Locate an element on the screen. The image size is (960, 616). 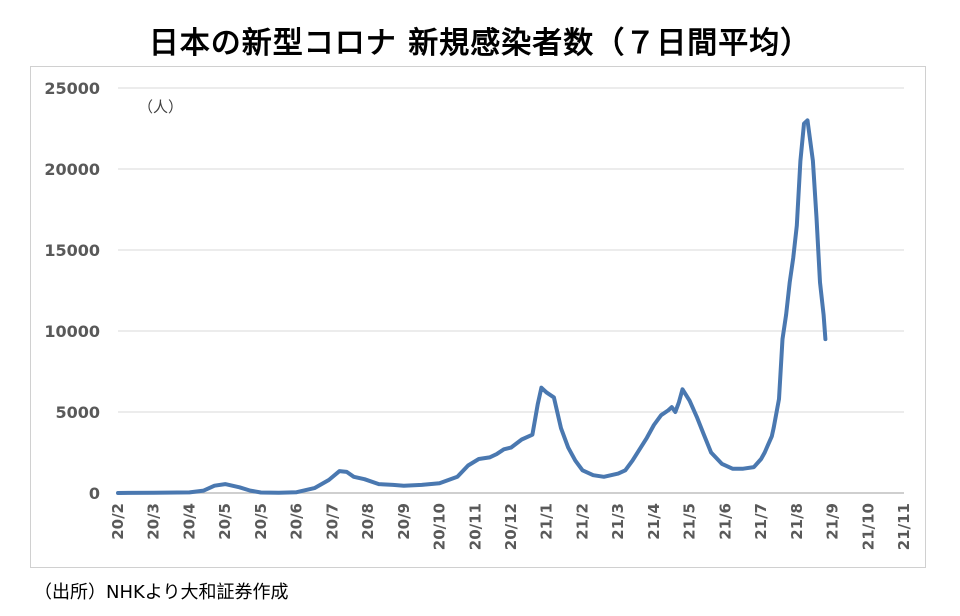
x-tick-label: 21/4 is located at coordinates (654, 521).